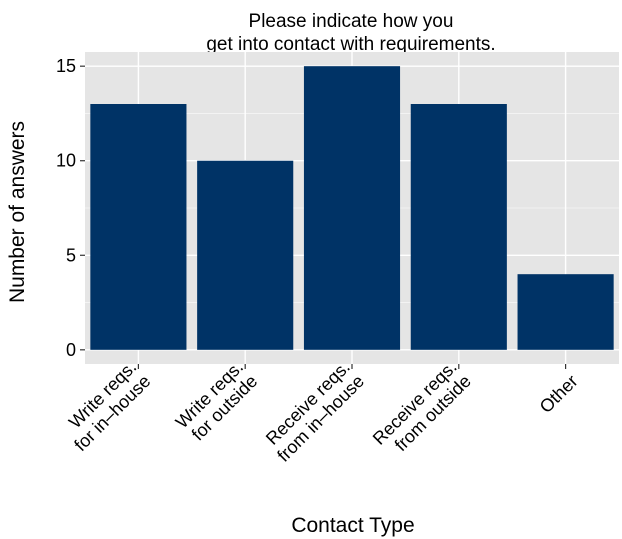 The height and width of the screenshot is (539, 622). What do you see at coordinates (110, 406) in the screenshot?
I see `x-tick-label: Write reqs.for in–house` at bounding box center [110, 406].